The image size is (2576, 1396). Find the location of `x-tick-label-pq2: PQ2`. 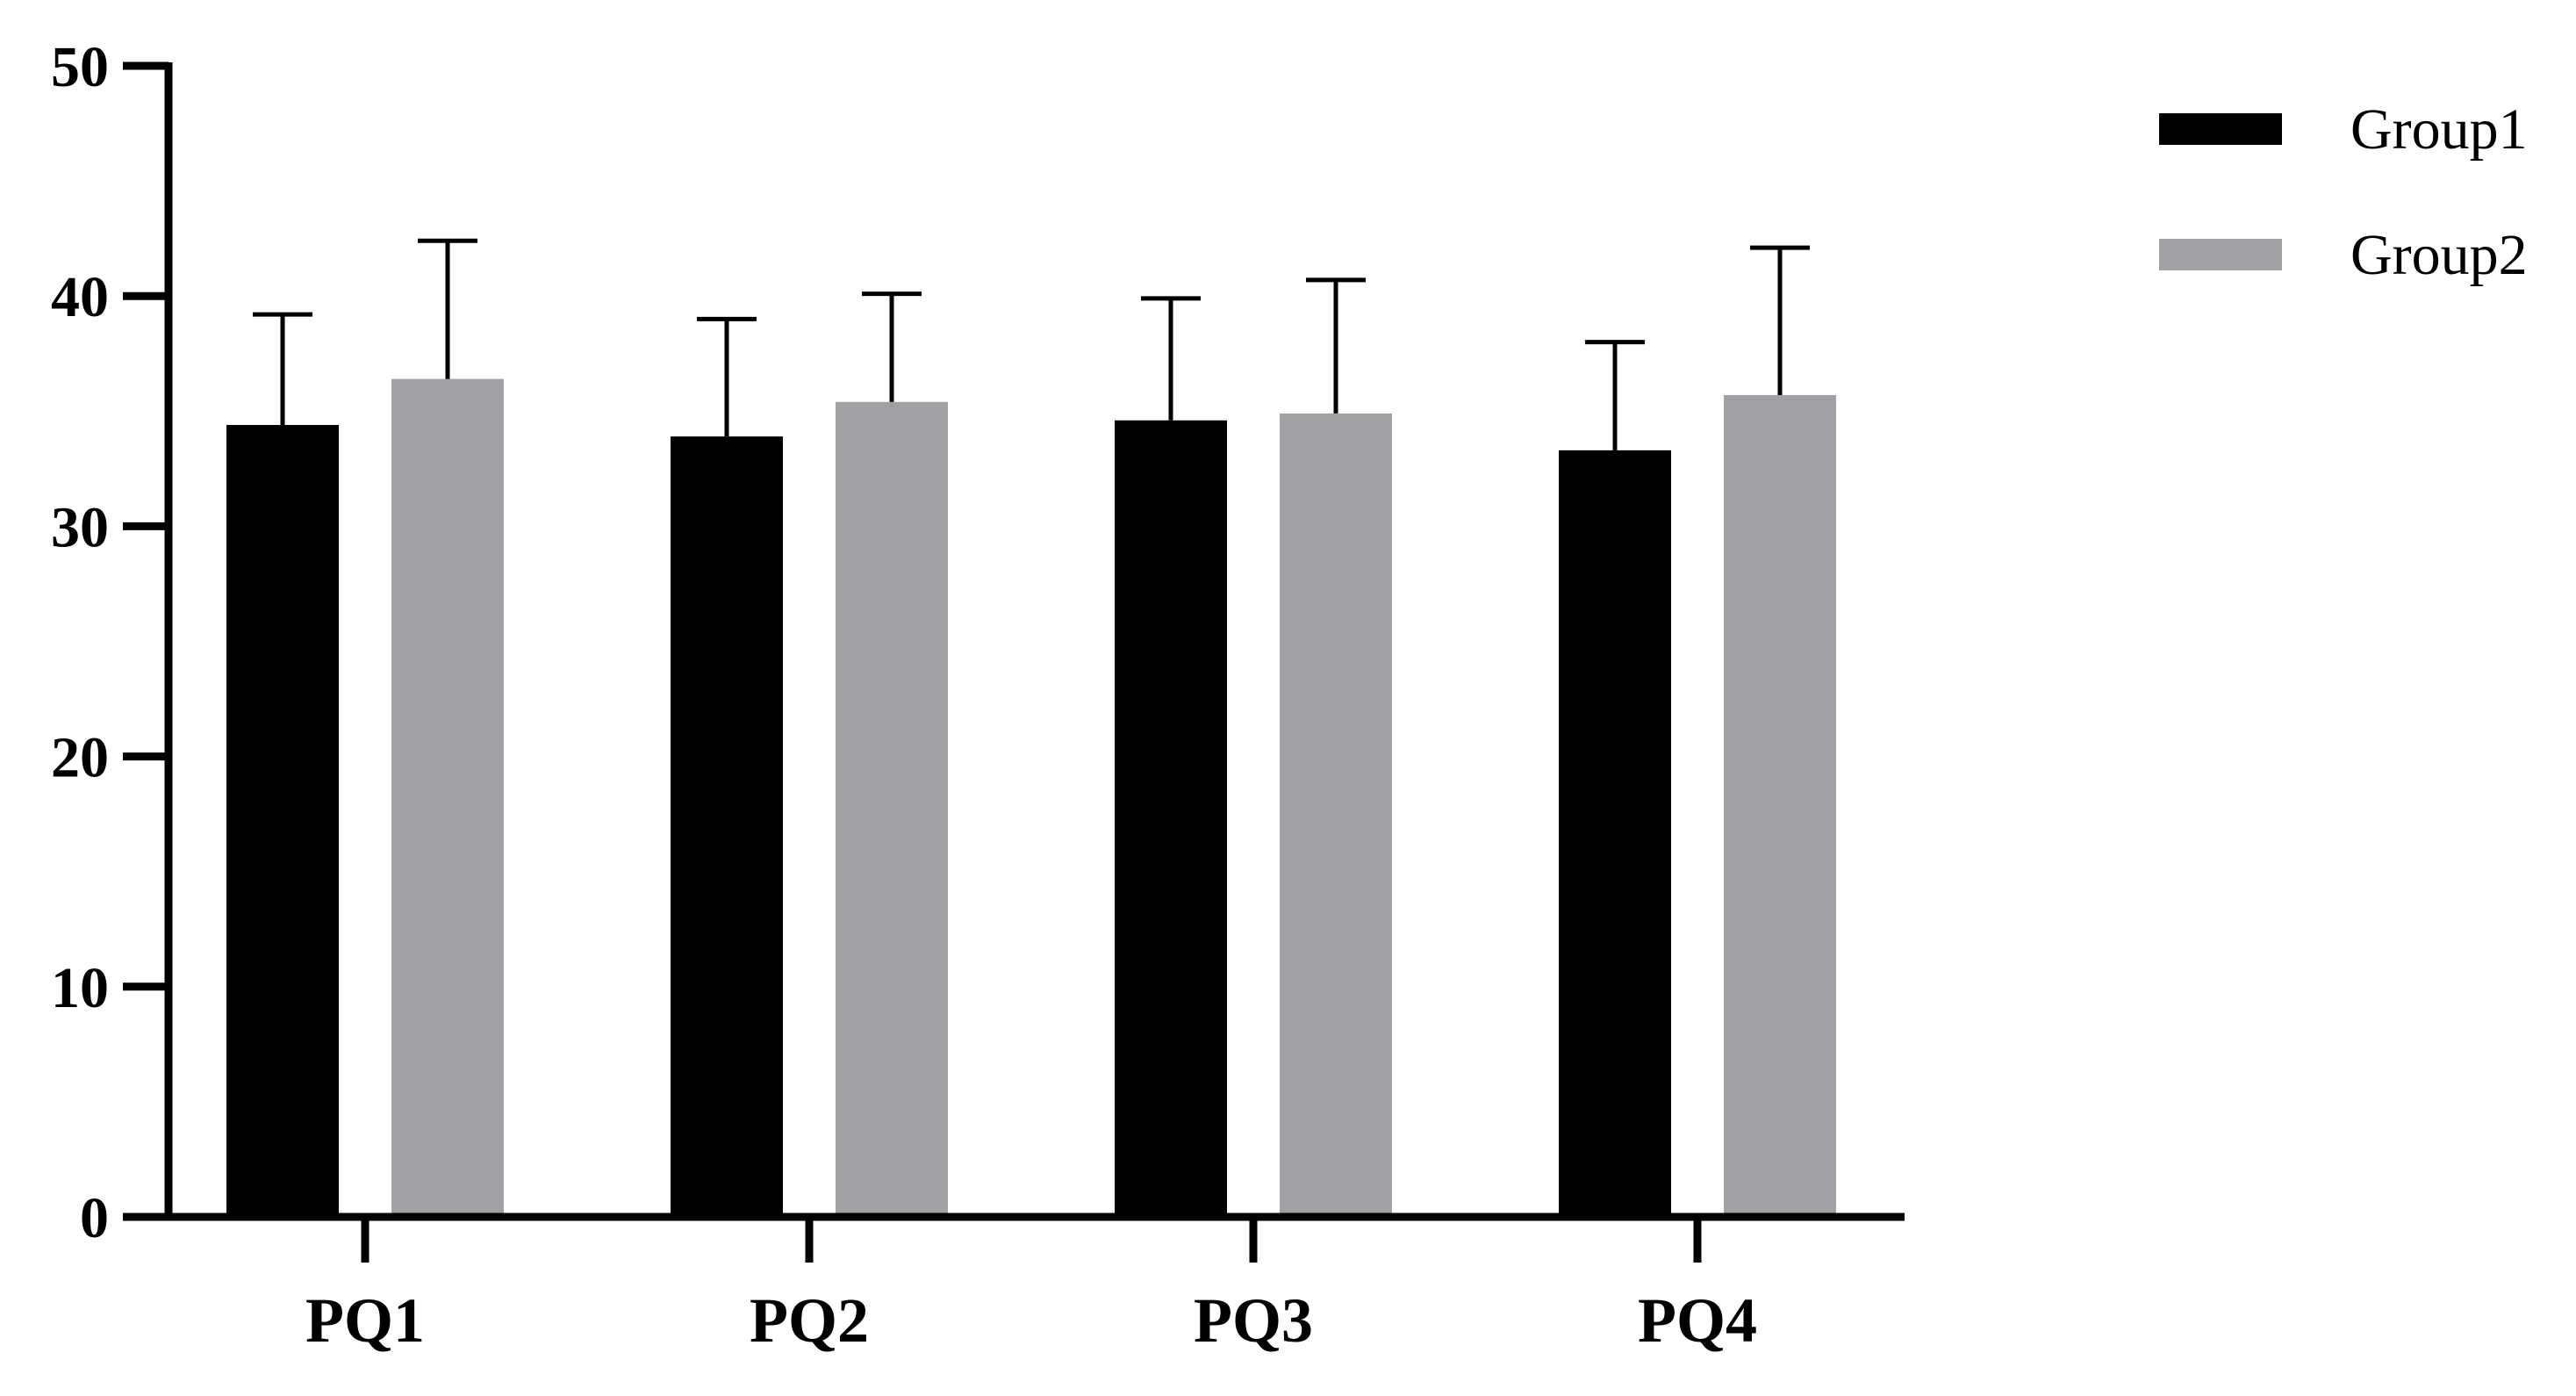

x-tick-label-pq2: PQ2 is located at coordinates (809, 1321).